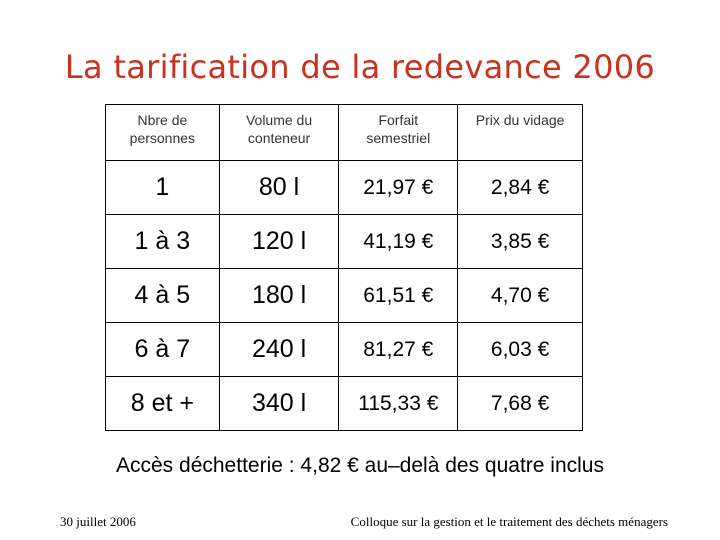  What do you see at coordinates (162, 349) in the screenshot?
I see `cell-persons: 6 à 7` at bounding box center [162, 349].